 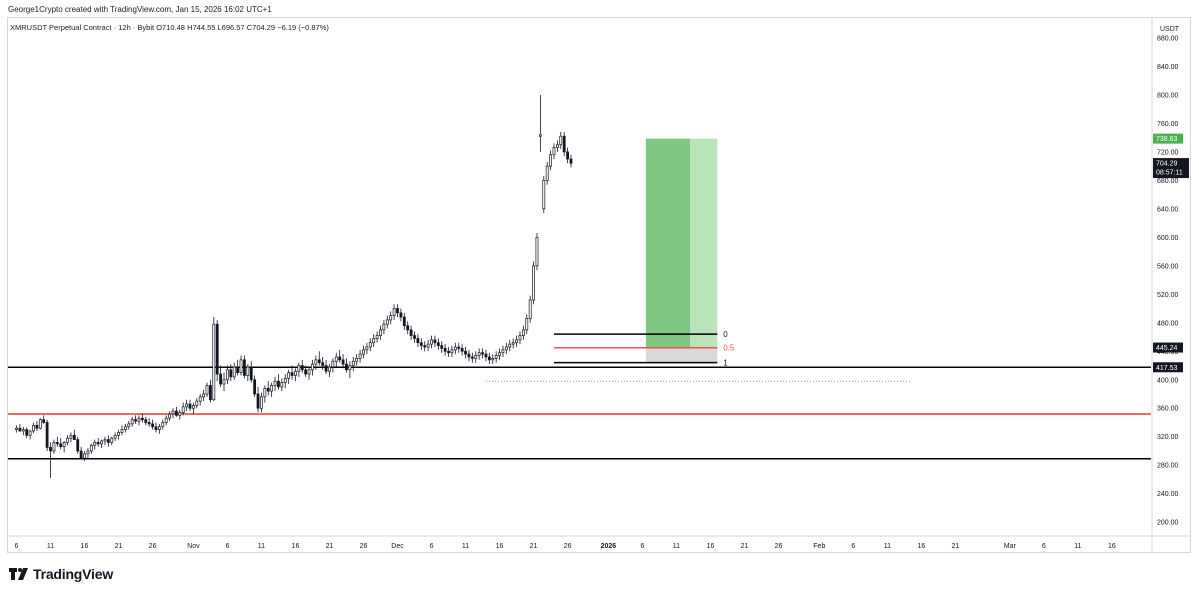 What do you see at coordinates (61, 574) in the screenshot?
I see `tradingview-logo: TradingView` at bounding box center [61, 574].